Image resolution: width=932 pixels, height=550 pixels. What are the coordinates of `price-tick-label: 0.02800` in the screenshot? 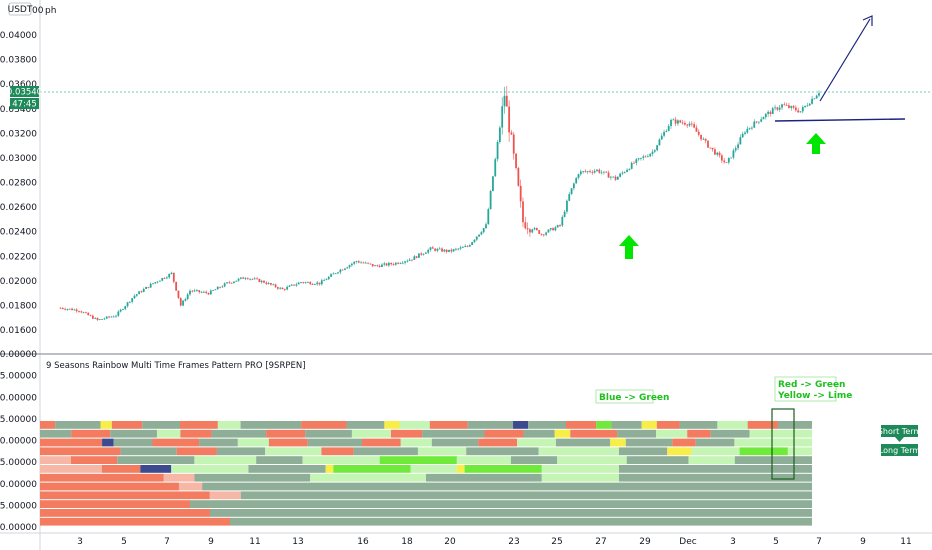 It's located at (18, 184).